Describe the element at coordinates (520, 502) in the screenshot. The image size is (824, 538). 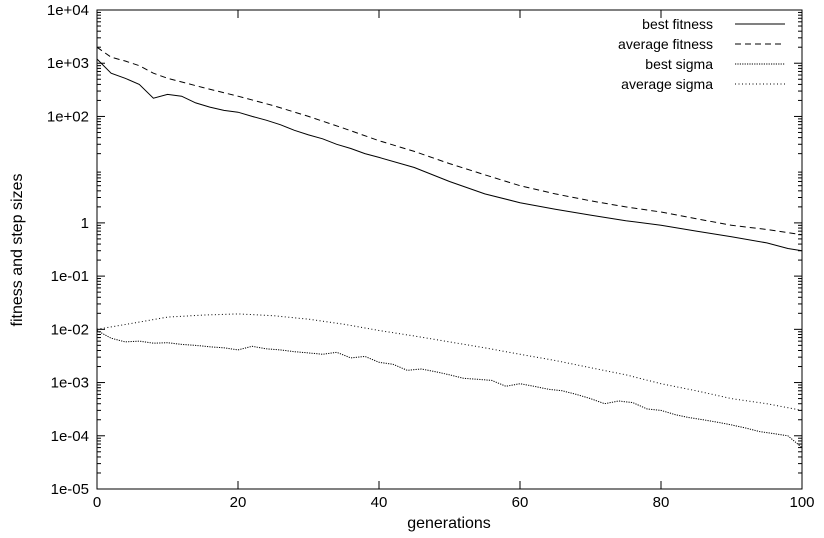
I see `x-tick-label: 60` at that location.